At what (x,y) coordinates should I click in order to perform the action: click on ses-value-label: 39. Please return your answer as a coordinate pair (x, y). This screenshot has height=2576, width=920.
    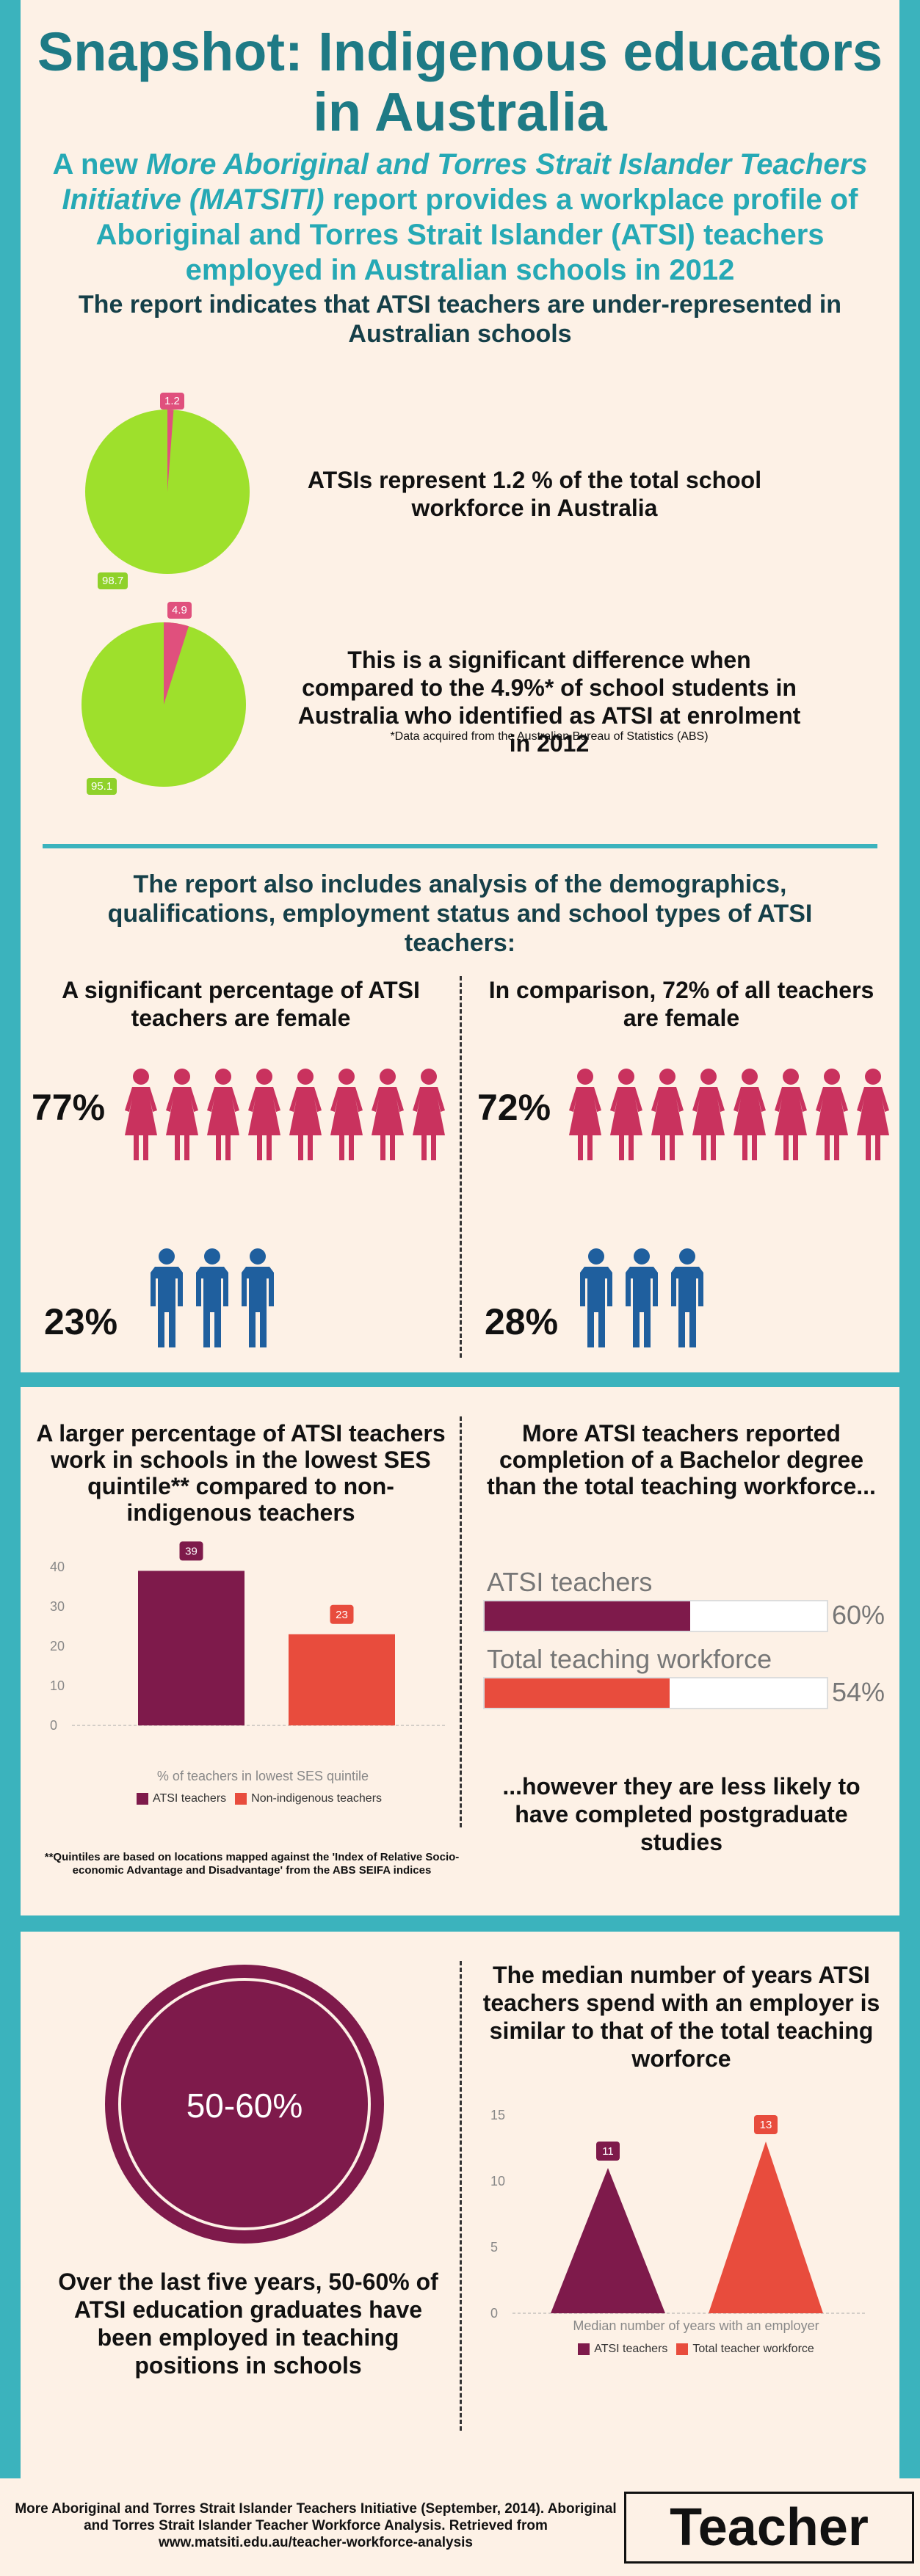
    Looking at the image, I should click on (192, 1551).